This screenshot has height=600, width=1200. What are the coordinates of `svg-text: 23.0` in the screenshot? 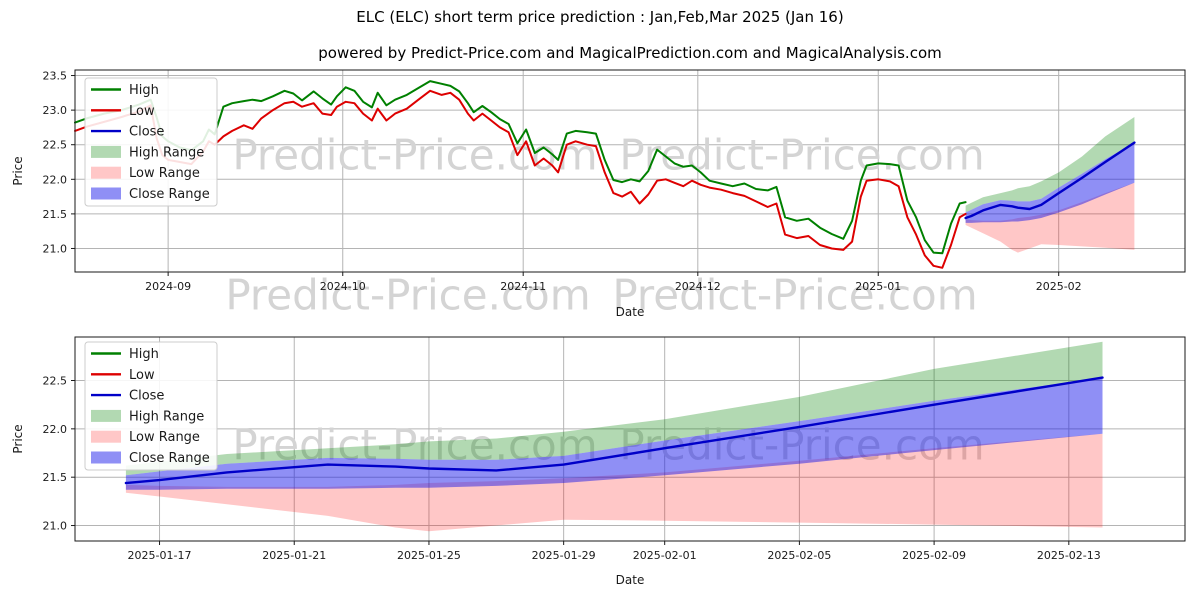 It's located at (55, 110).